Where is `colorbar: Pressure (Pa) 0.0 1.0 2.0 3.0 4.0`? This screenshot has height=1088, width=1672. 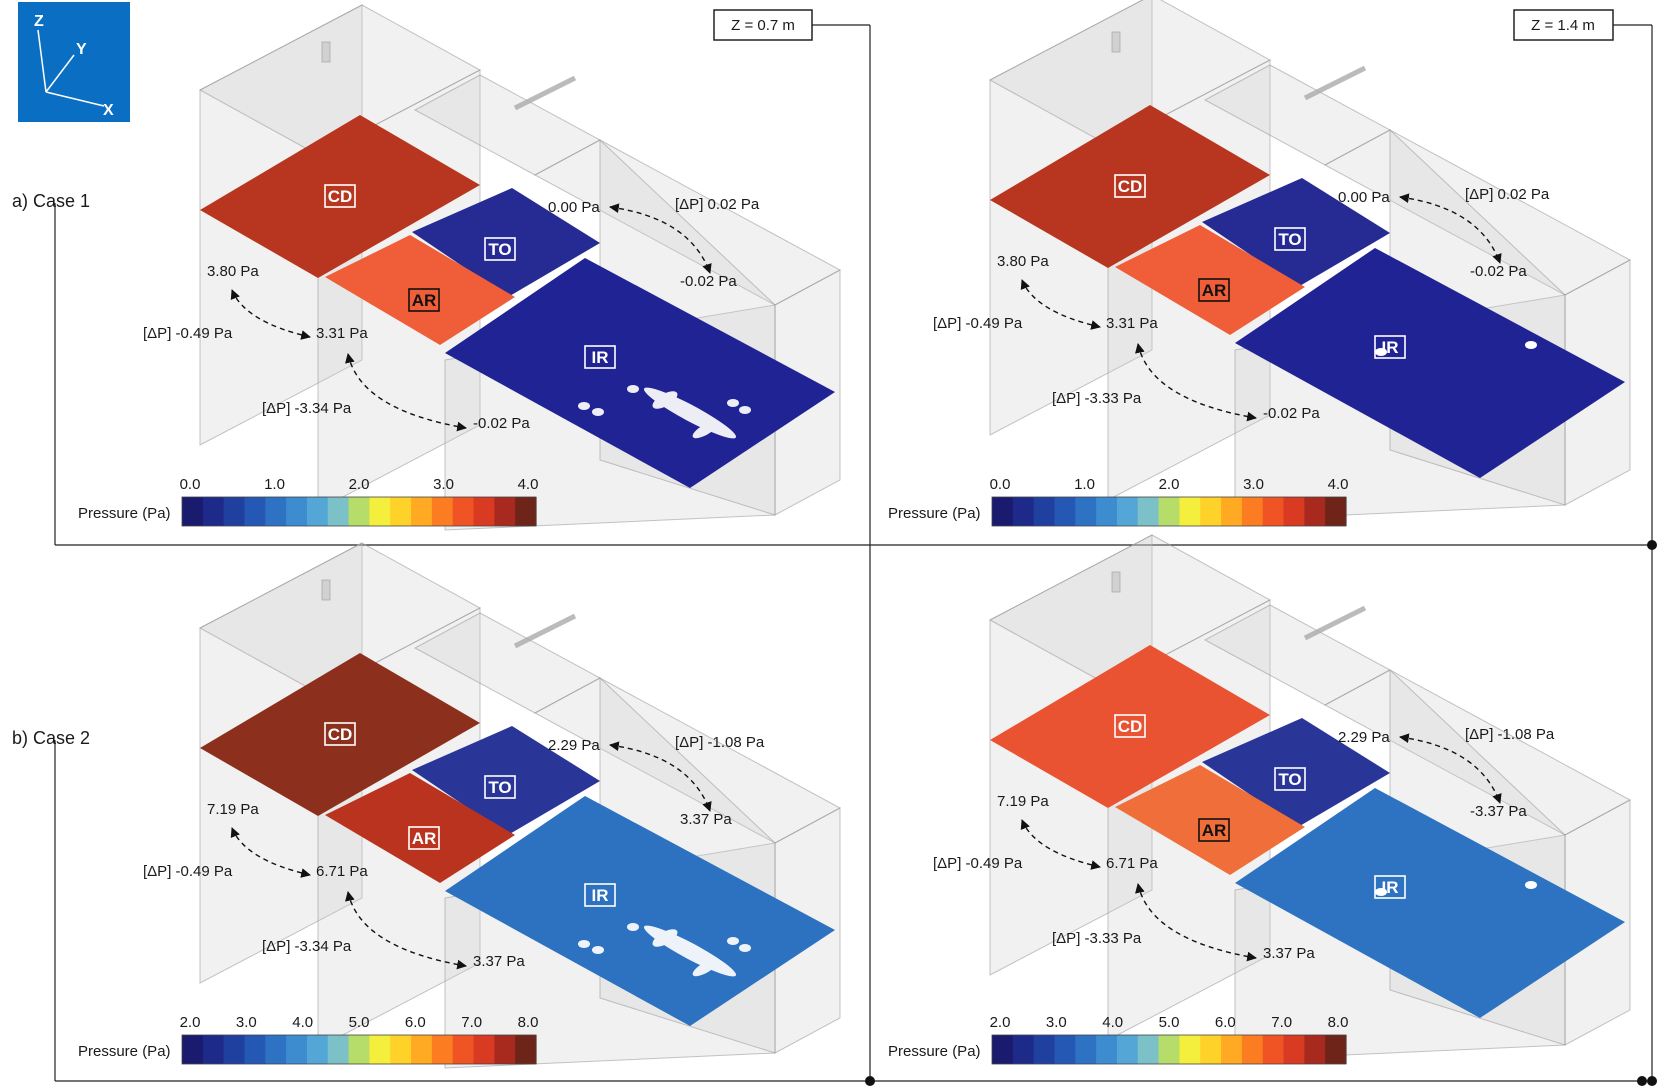 colorbar: Pressure (Pa) 0.0 1.0 2.0 3.0 4.0 is located at coordinates (1118, 501).